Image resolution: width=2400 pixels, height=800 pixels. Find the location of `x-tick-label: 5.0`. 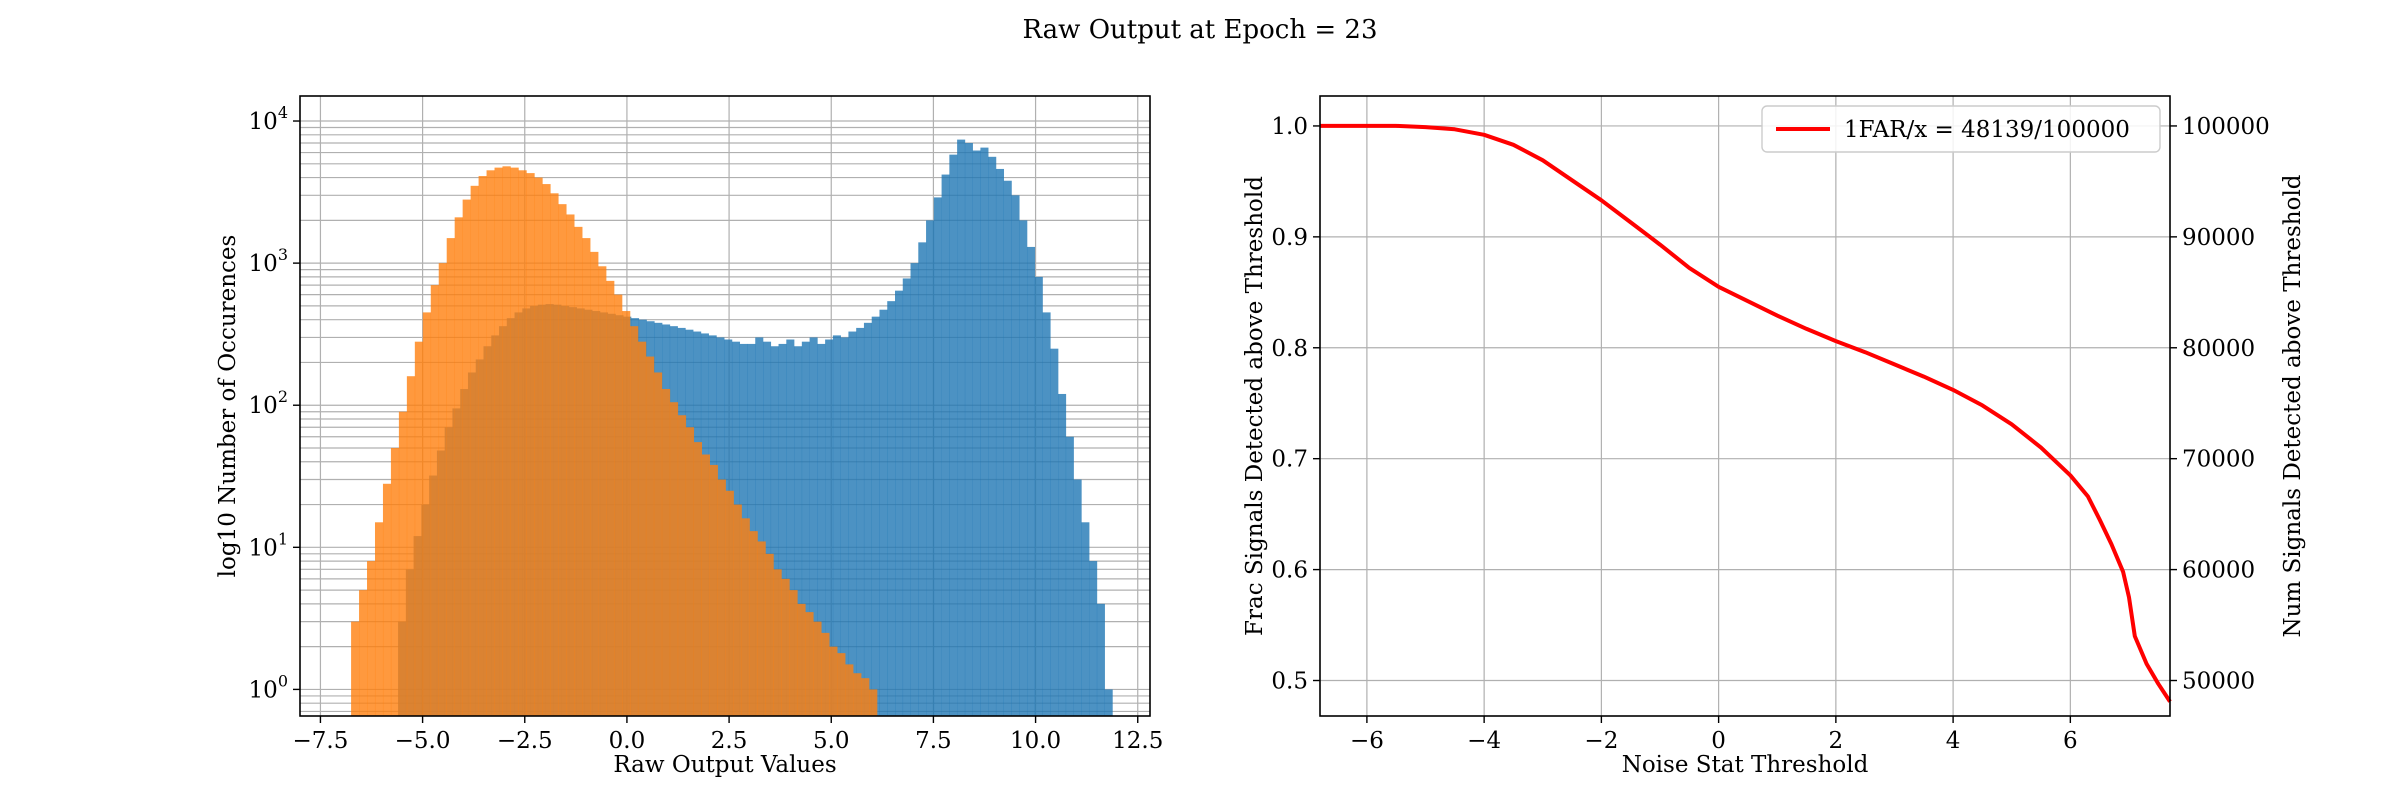

x-tick-label: 5.0 is located at coordinates (831, 741).